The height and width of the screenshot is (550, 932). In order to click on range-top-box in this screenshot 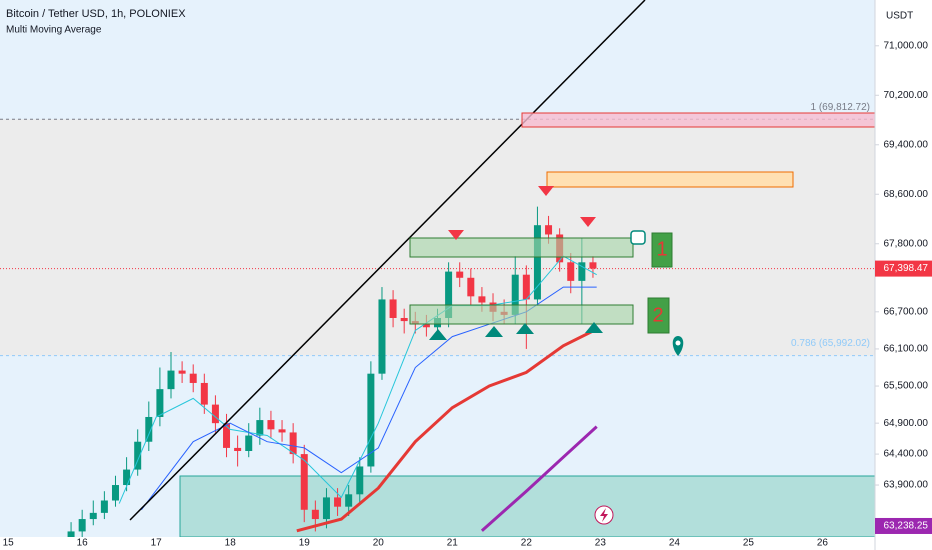, I will do `click(521, 247)`.